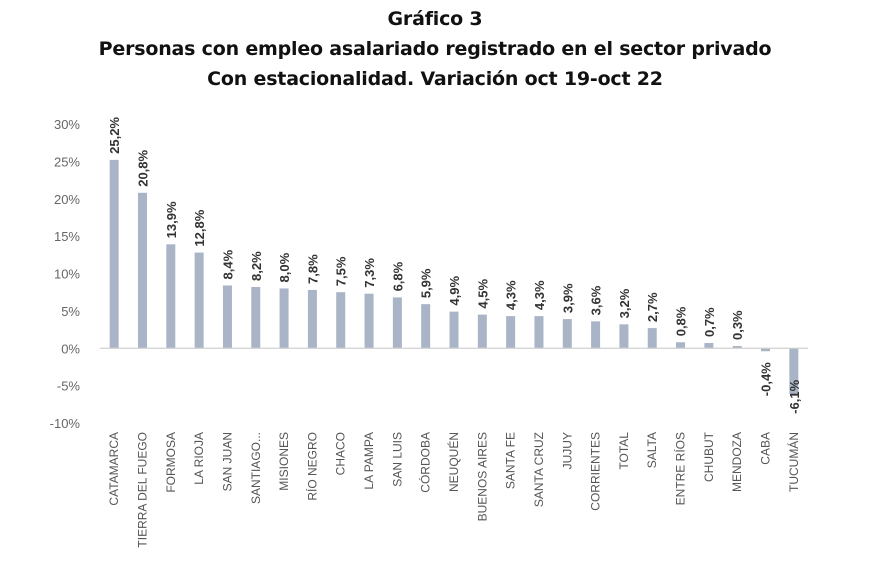 The height and width of the screenshot is (580, 870). I want to click on data-label: 3,6%, so click(596, 300).